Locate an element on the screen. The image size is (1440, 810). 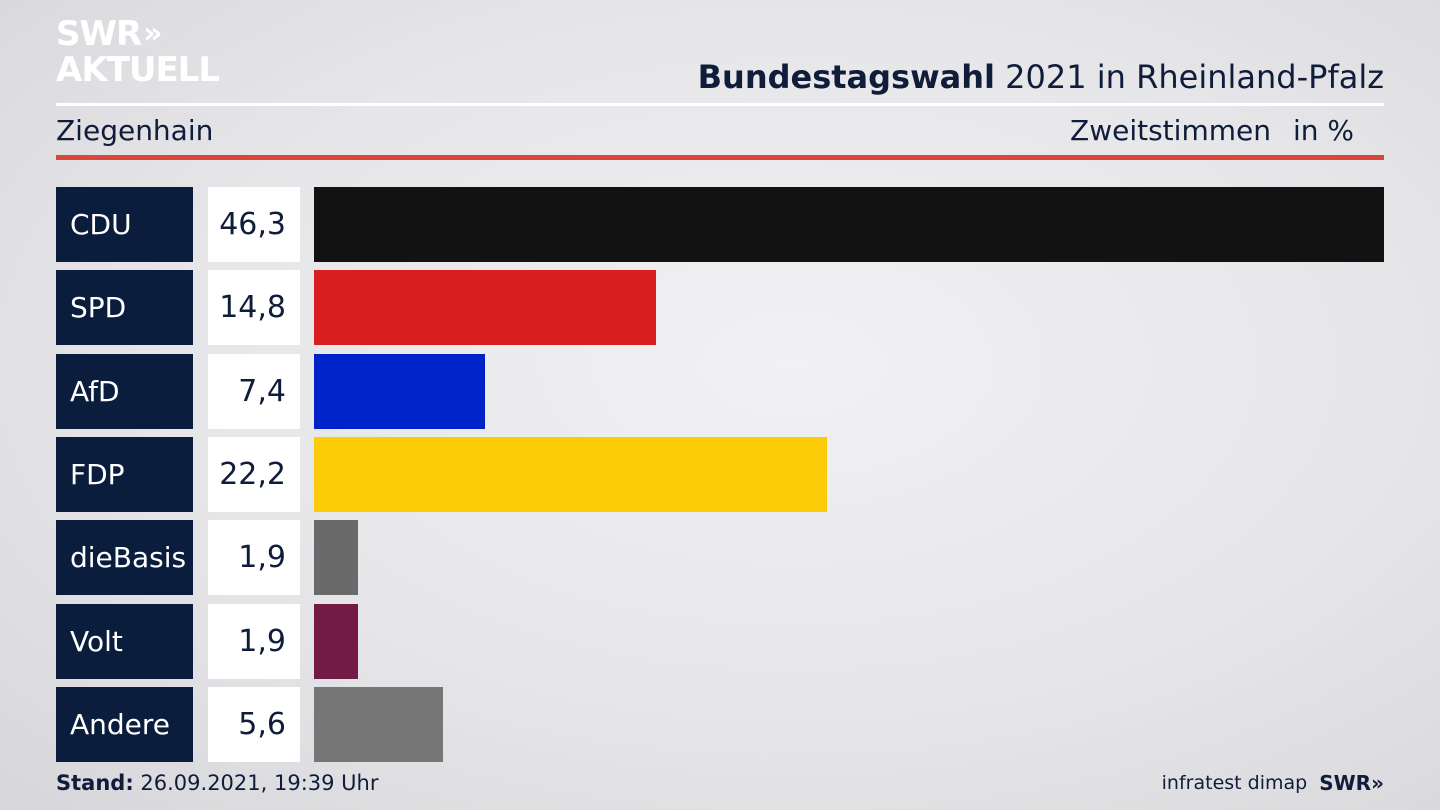
swr-aktuell-logo: SWR» AKTUELL is located at coordinates (138, 52).